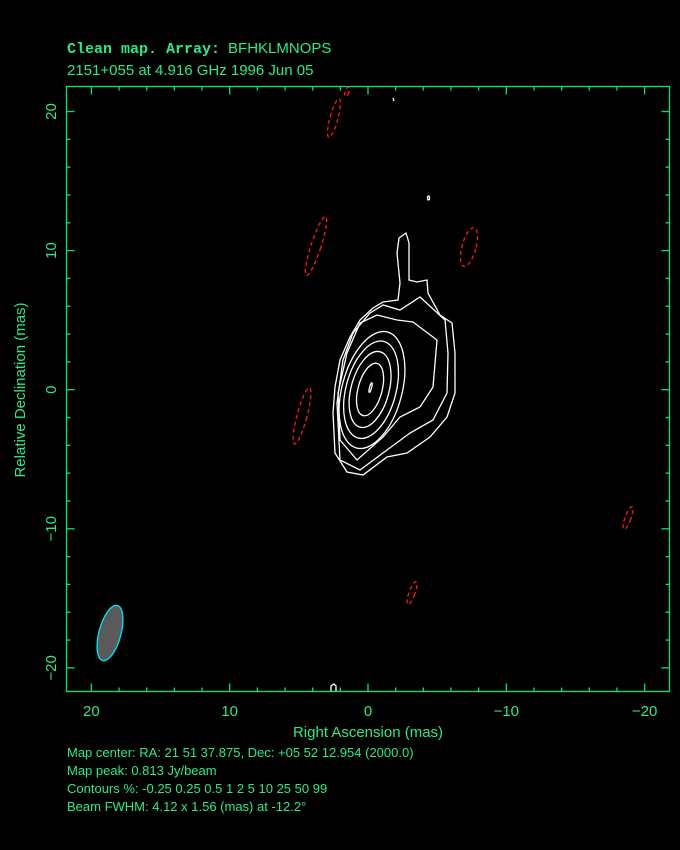  What do you see at coordinates (51, 390) in the screenshot?
I see `y-tick-label: 0` at bounding box center [51, 390].